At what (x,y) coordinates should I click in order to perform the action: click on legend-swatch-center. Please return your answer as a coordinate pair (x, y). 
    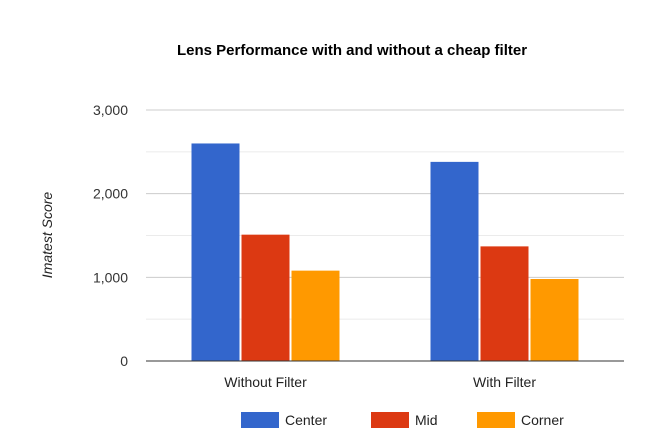
    Looking at the image, I should click on (260, 420).